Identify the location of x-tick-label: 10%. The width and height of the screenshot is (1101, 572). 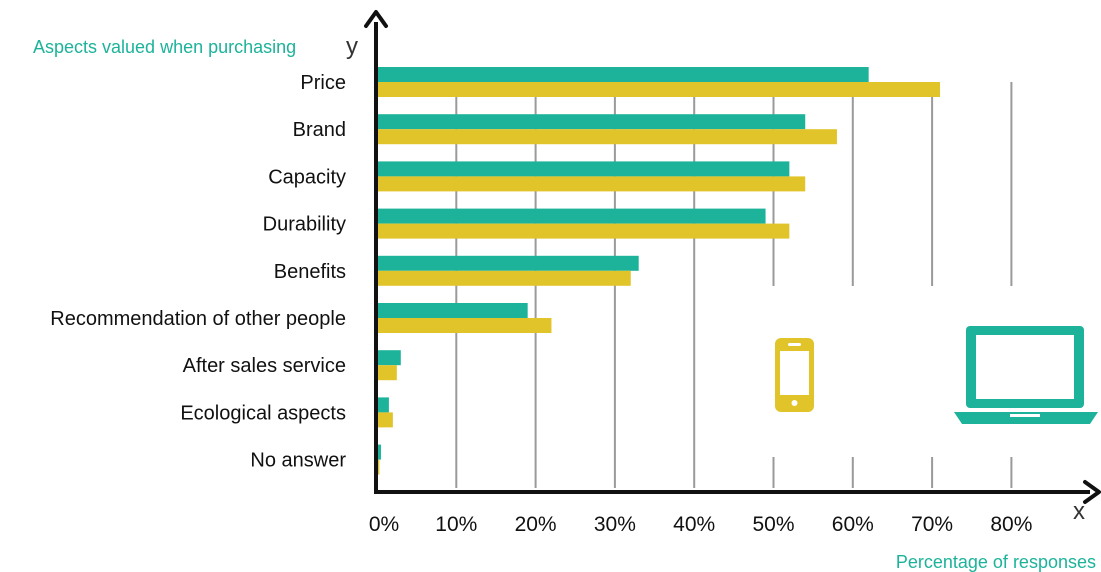
(456, 524).